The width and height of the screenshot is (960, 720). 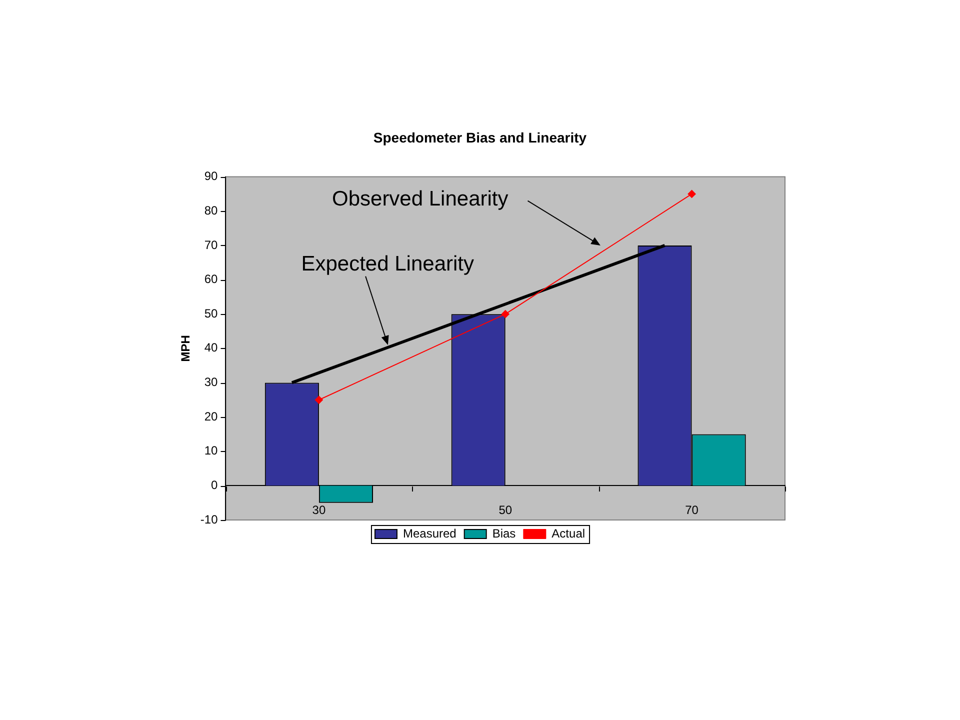 I want to click on legend-label: Measured, so click(x=429, y=533).